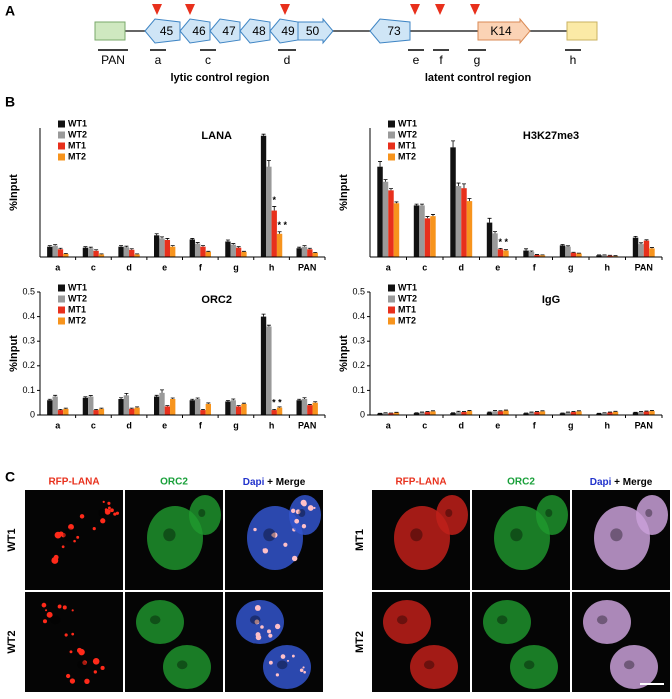 This screenshot has height=699, width=672. Describe the element at coordinates (307, 267) in the screenshot. I see `x-tick-label: PAN` at that location.